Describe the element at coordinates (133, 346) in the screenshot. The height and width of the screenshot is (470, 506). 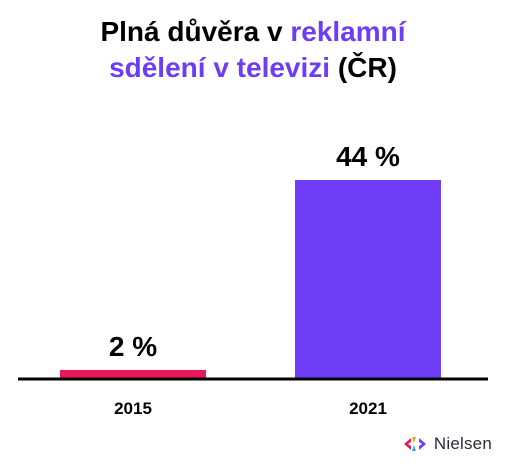
I see `data-label-2015: 2 %` at that location.